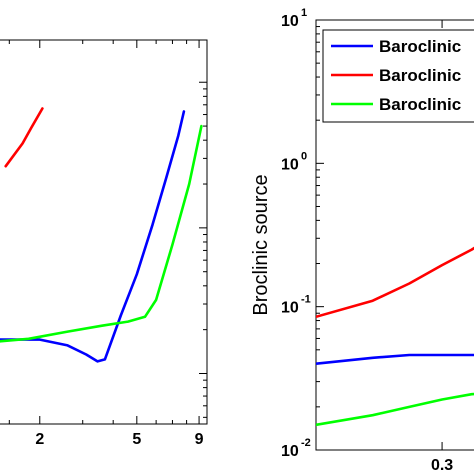  I want to click on x-tick-label: 5, so click(136, 439).